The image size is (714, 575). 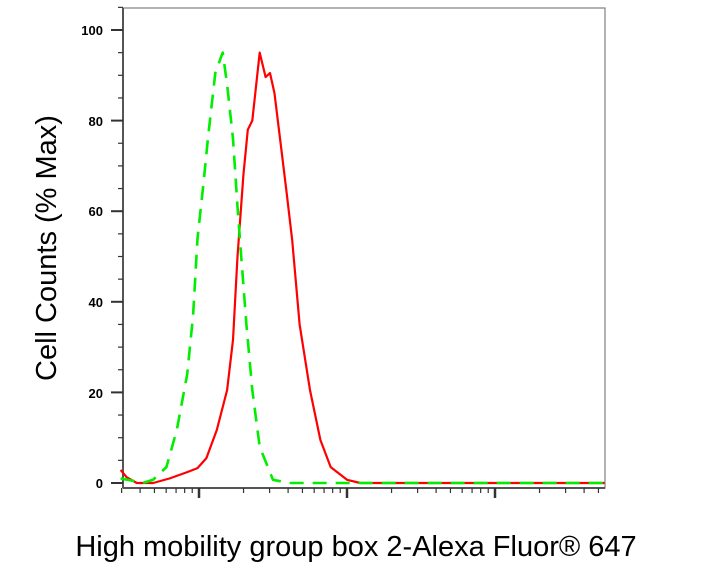 I want to click on y-axis-title: Cell Counts (% Max), so click(x=47, y=248).